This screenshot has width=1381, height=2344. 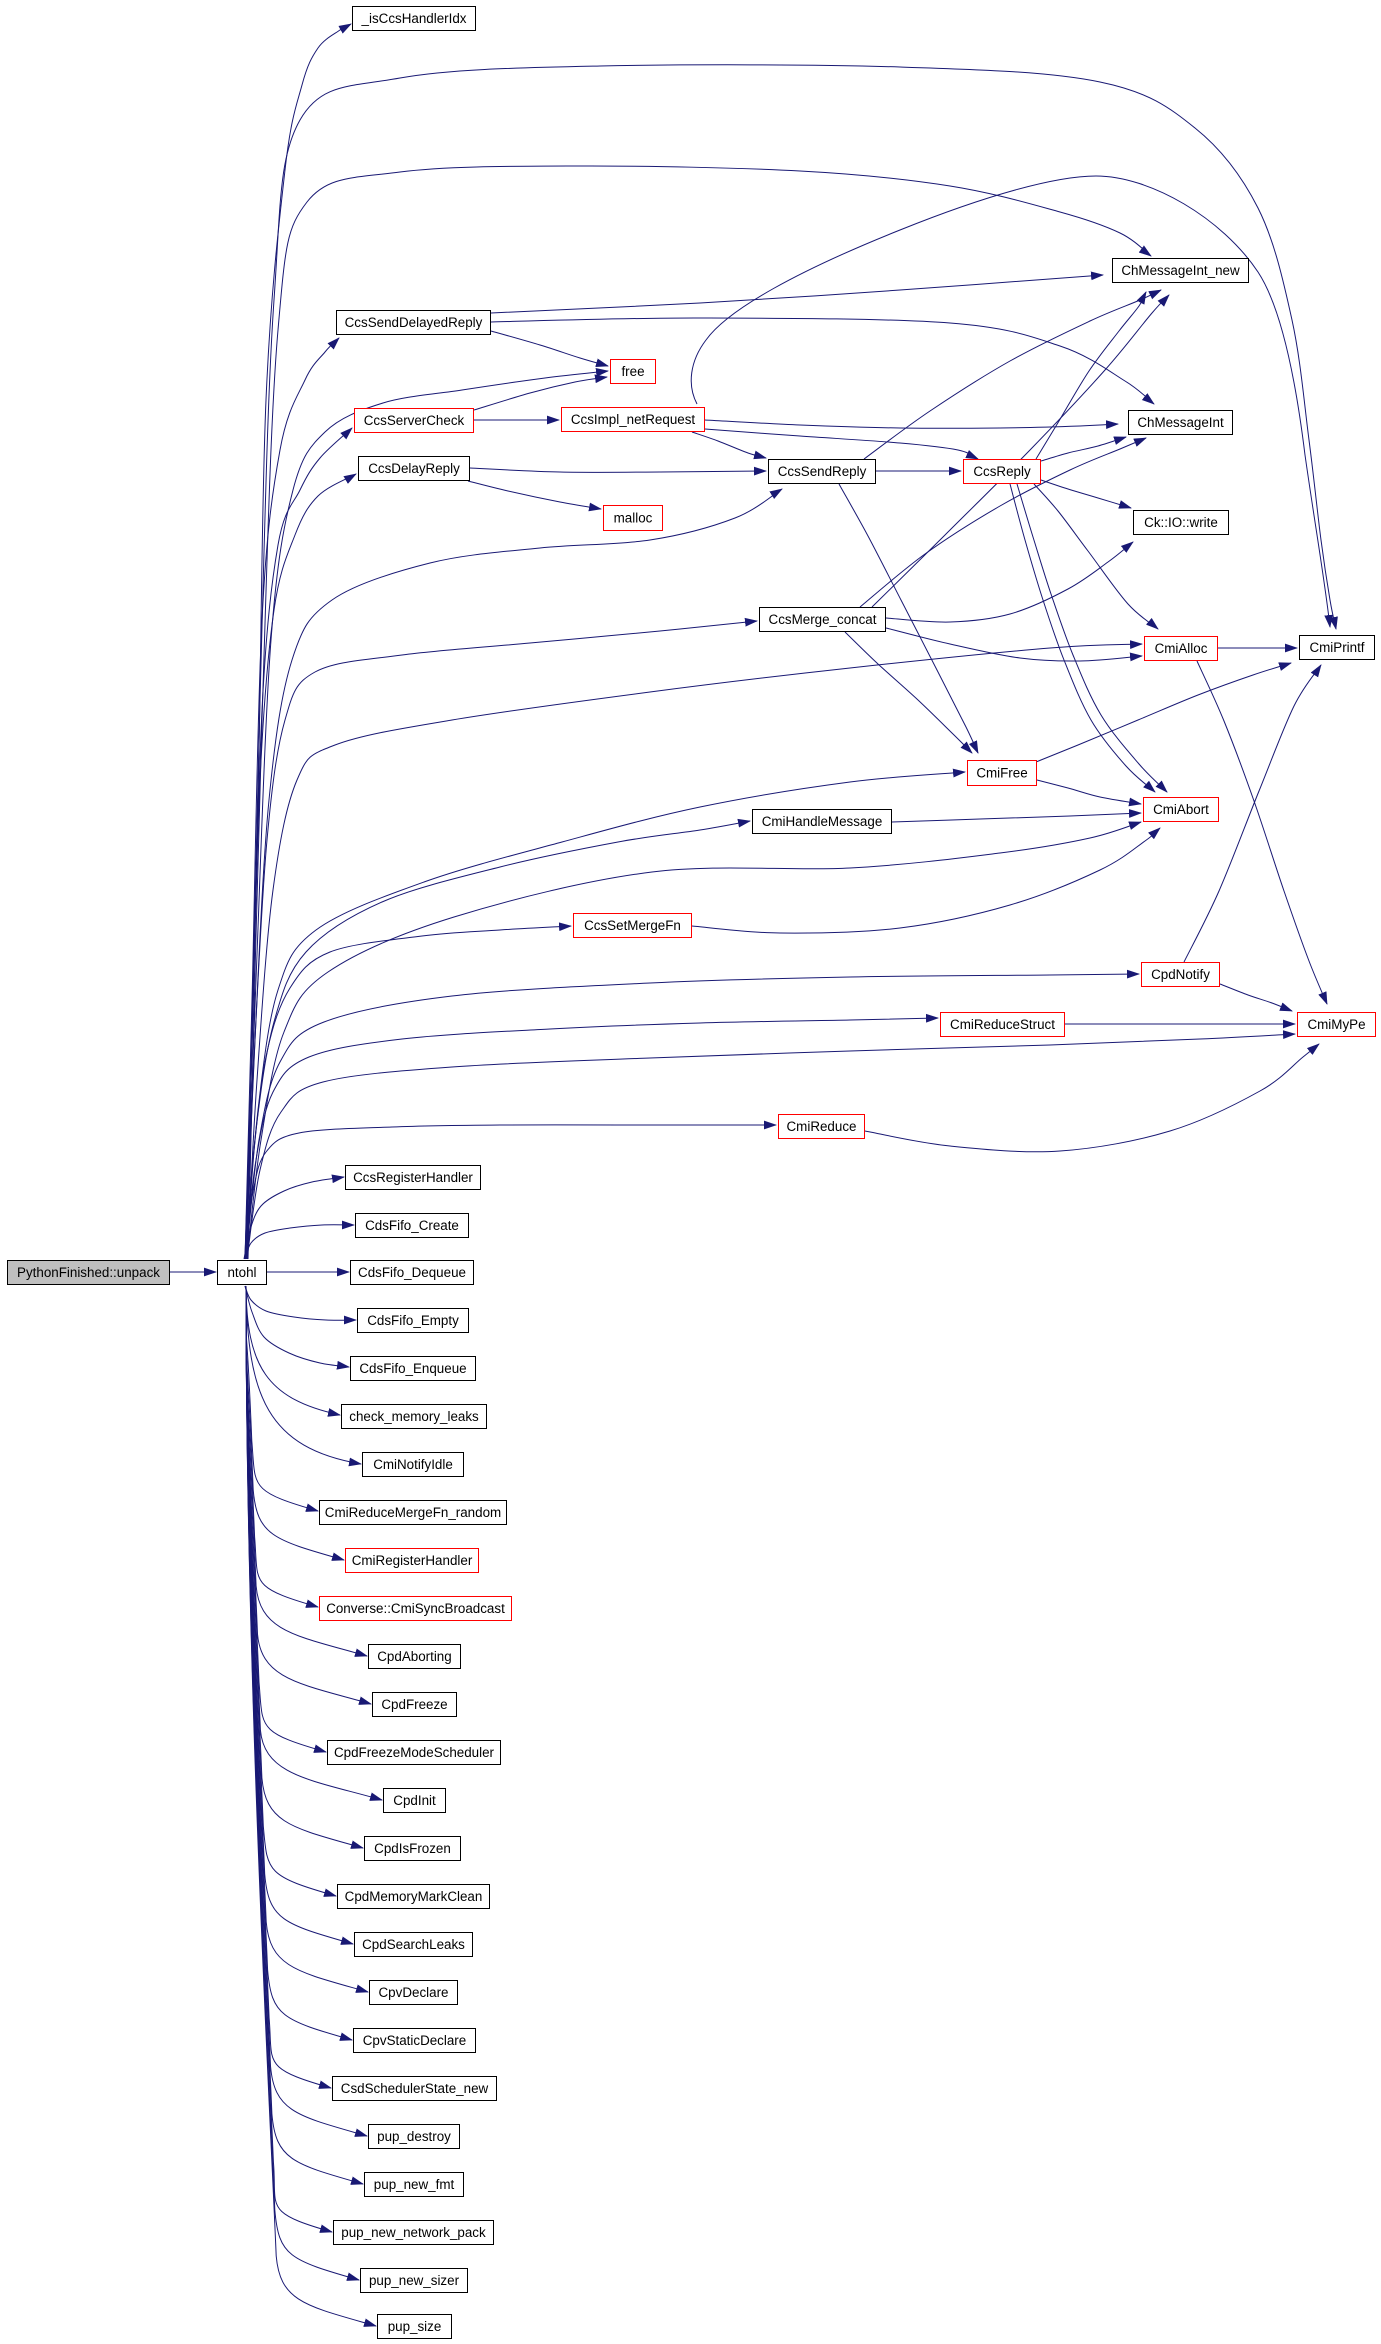 I want to click on svg-text: pup_new_network_pack, so click(x=413, y=2232).